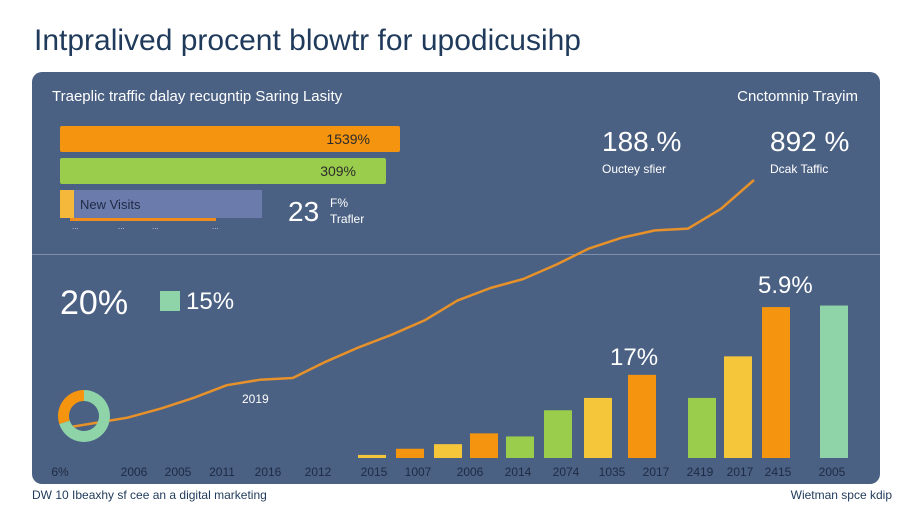  I want to click on tick-label-5: 2016, so click(268, 472).